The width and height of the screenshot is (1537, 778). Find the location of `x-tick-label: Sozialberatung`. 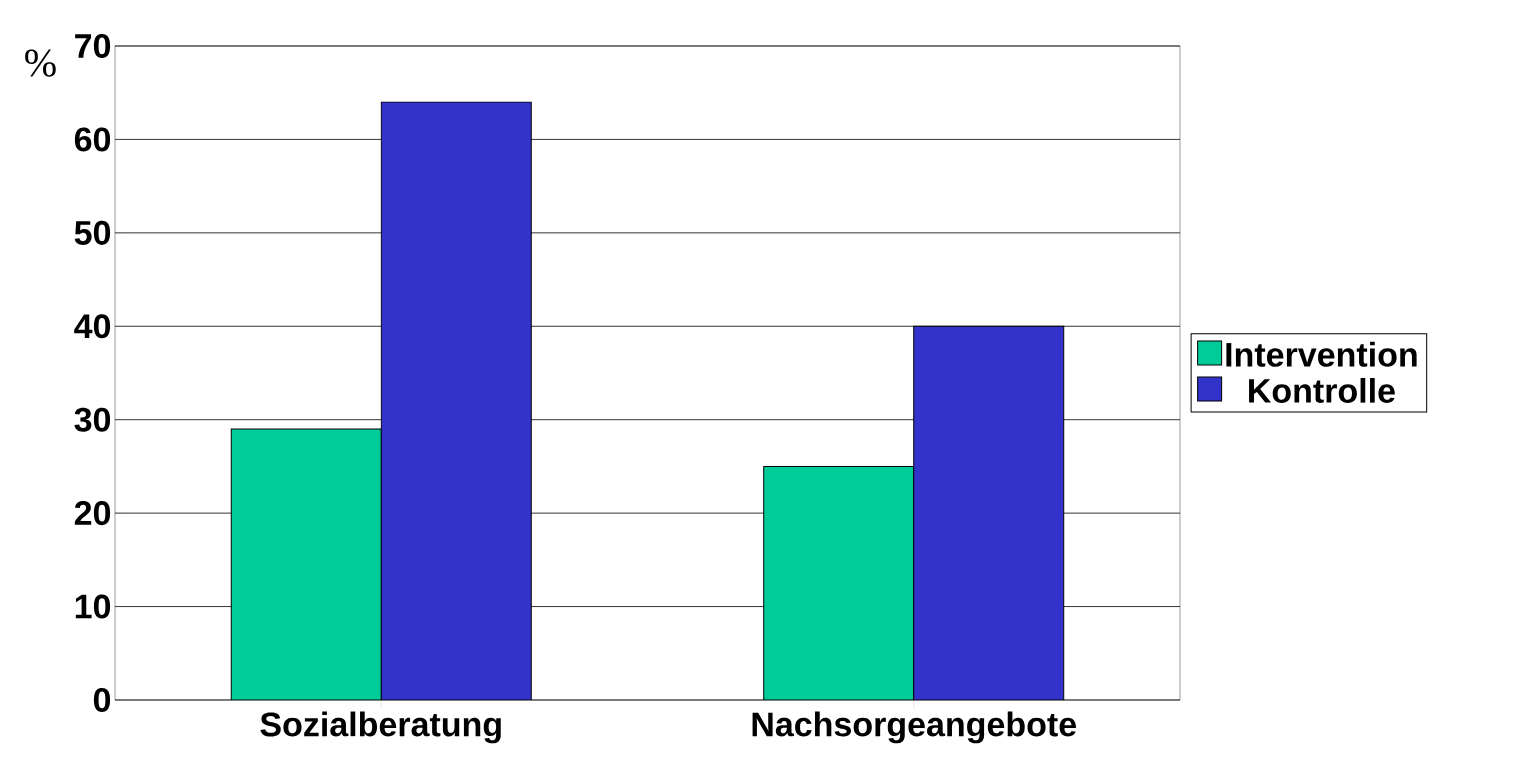

x-tick-label: Sozialberatung is located at coordinates (380, 727).